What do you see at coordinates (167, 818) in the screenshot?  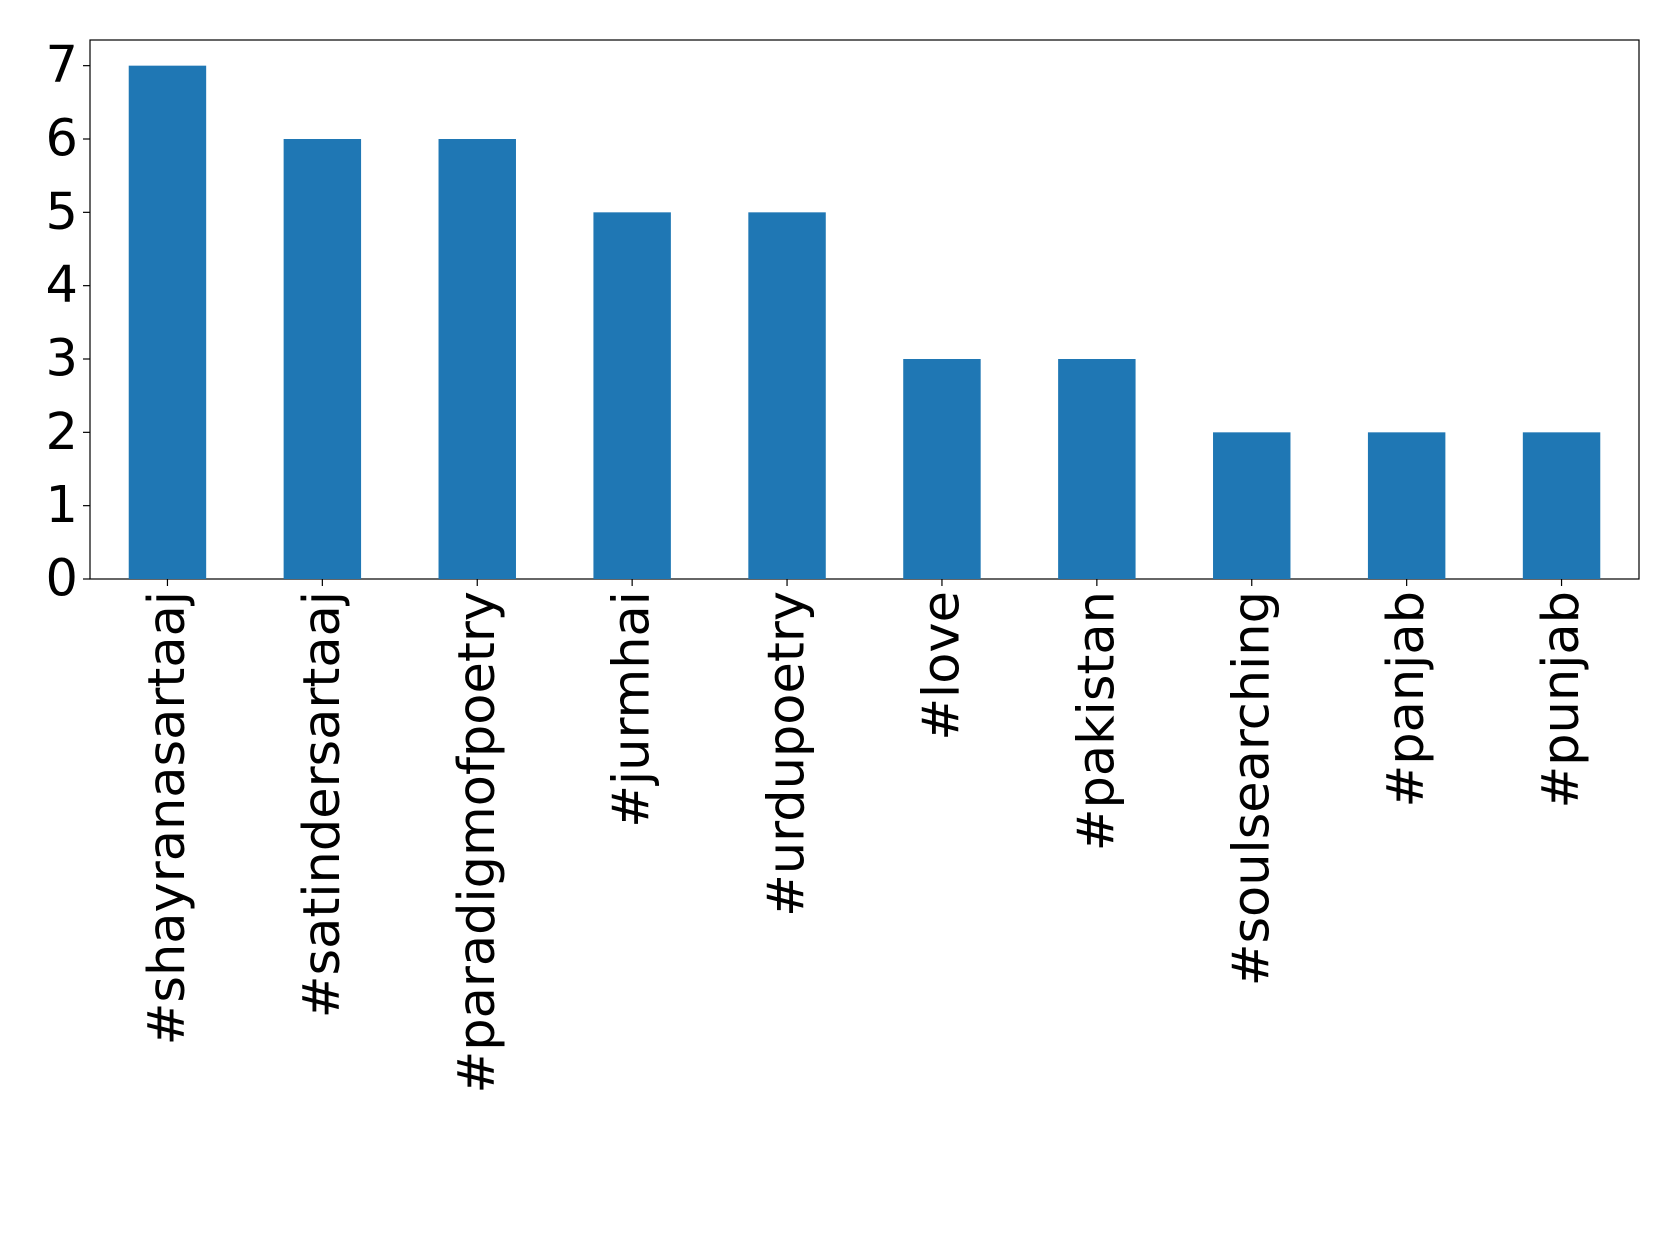 I see `x-tick-label: #shayranasartaaj` at bounding box center [167, 818].